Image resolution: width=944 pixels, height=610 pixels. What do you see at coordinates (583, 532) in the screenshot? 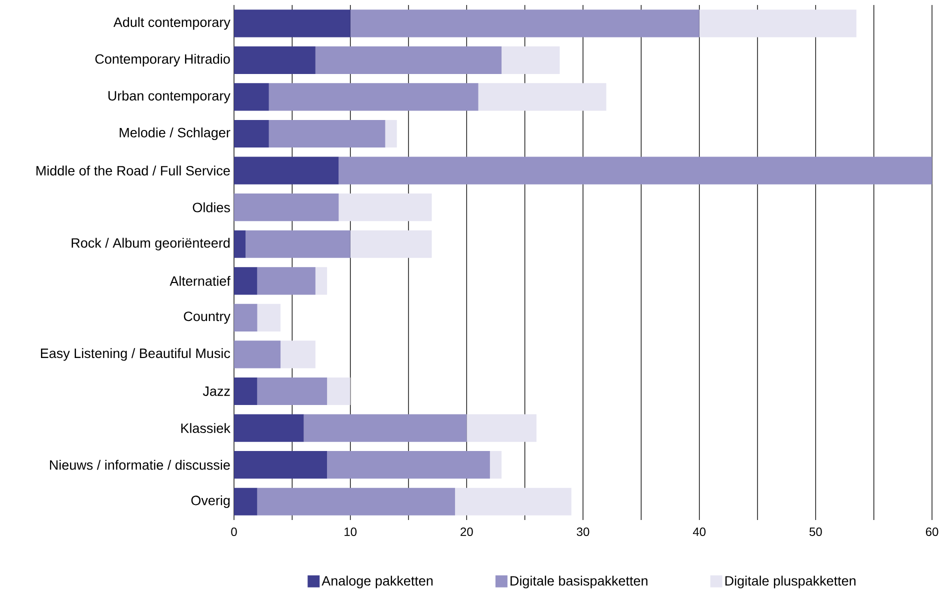
I see `x-tick-label: 30` at bounding box center [583, 532].